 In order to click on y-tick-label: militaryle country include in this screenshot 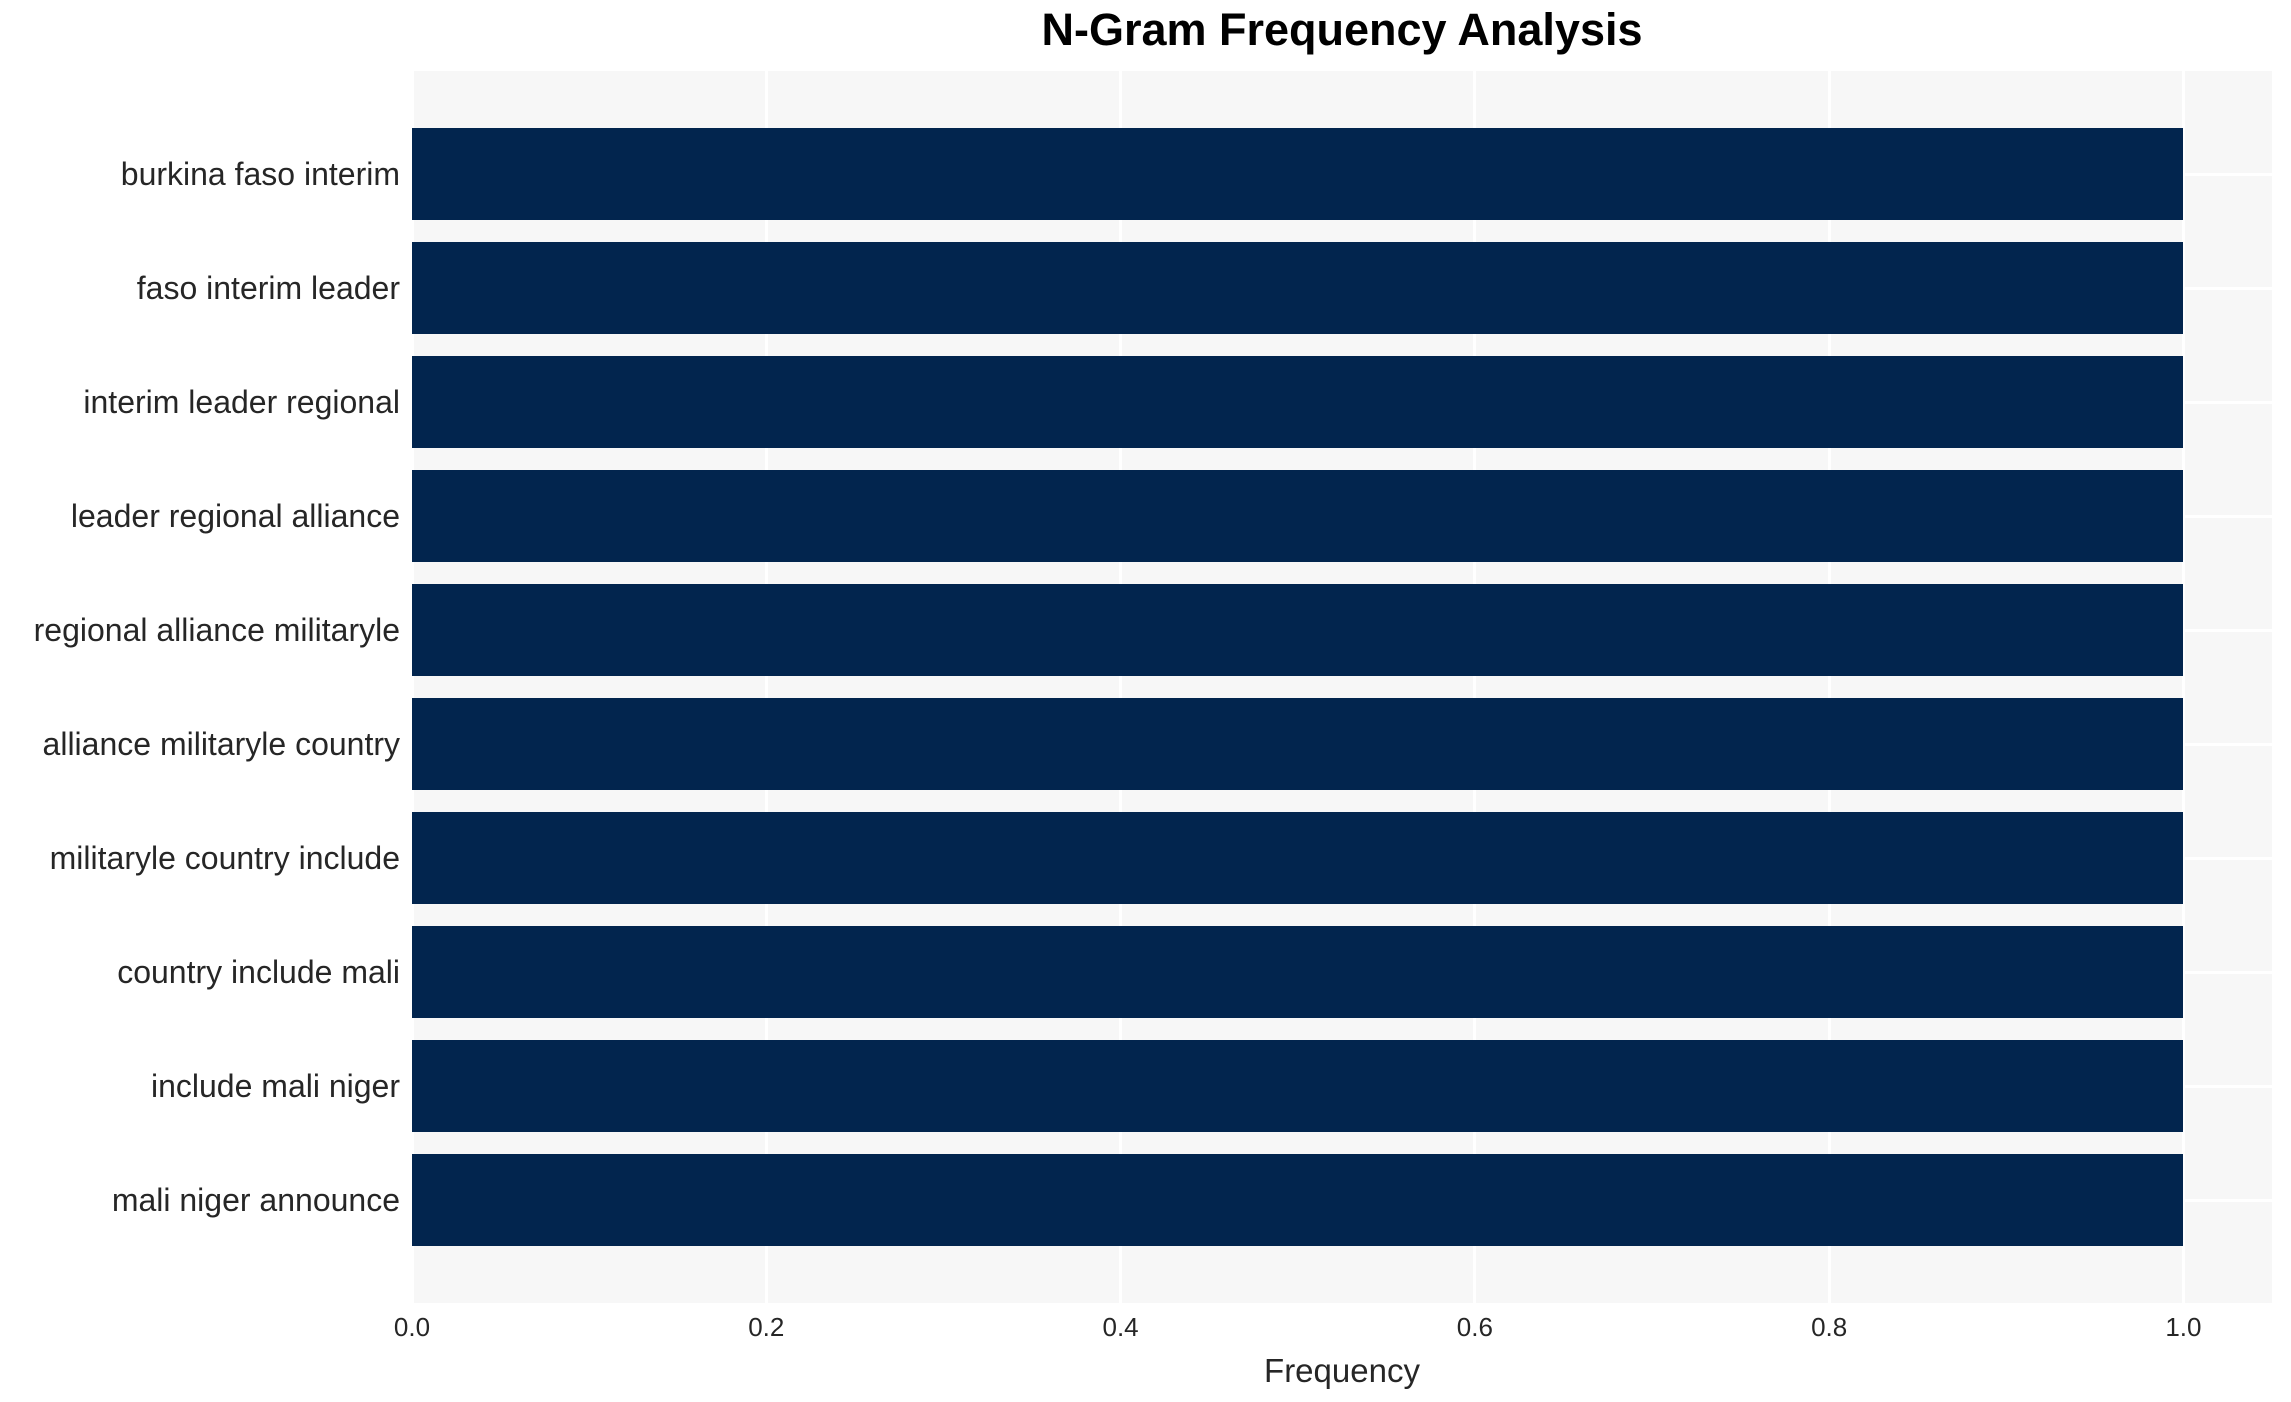, I will do `click(224, 857)`.